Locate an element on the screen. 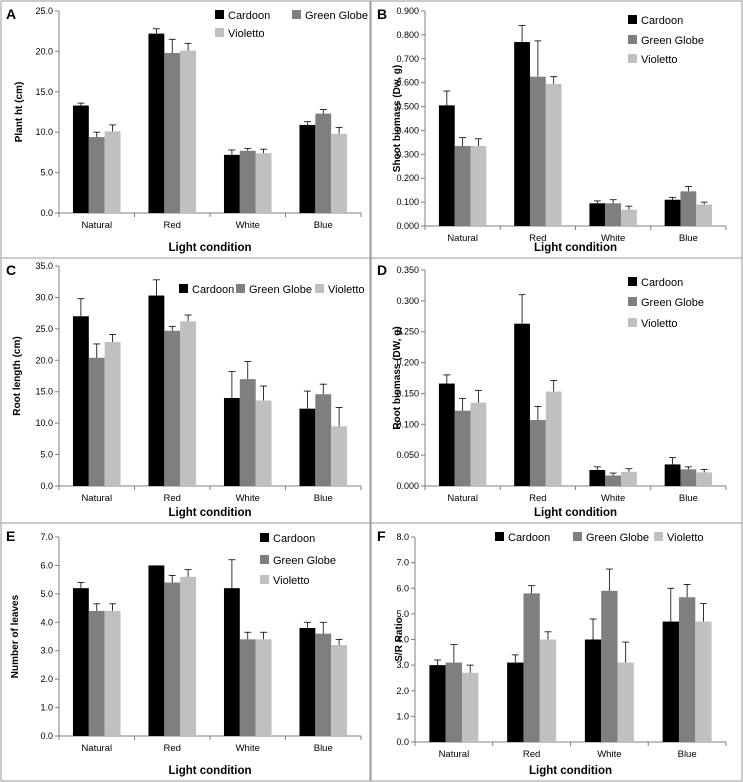  y-tick-label: 6.0 is located at coordinates (46, 565).